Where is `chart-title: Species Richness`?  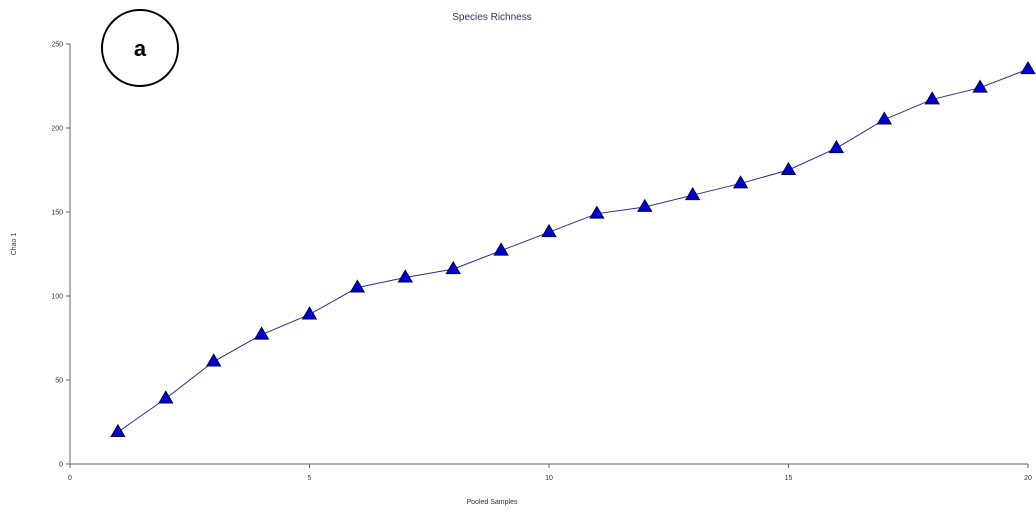 chart-title: Species Richness is located at coordinates (491, 17).